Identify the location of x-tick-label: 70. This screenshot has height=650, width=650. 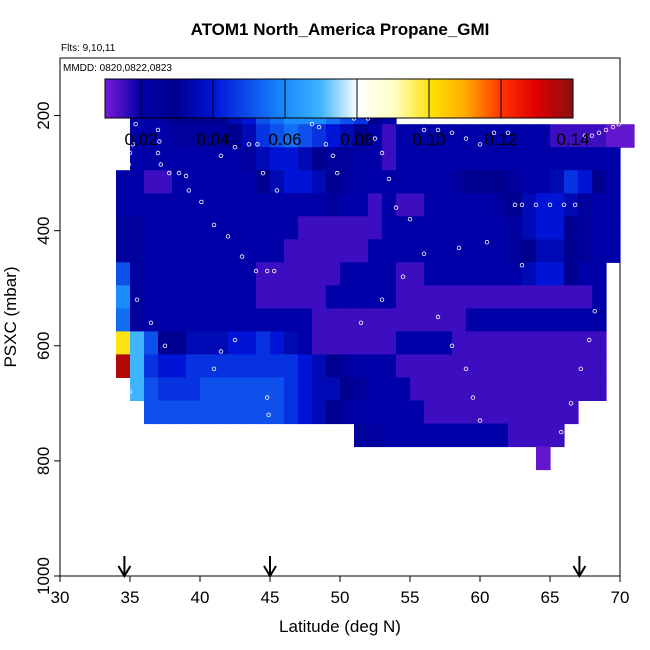
(620, 597).